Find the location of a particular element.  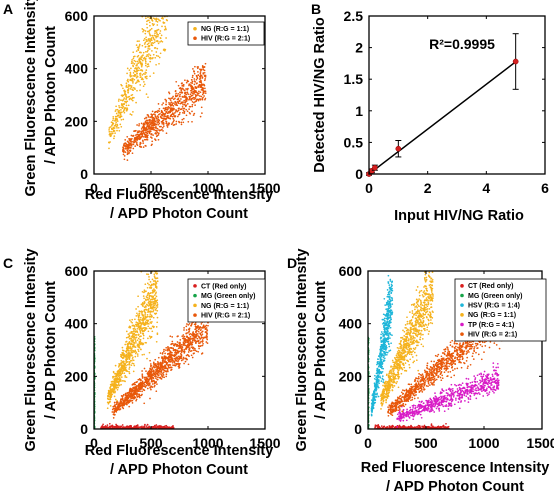

y-tick-label: 2.5 is located at coordinates (354, 16).